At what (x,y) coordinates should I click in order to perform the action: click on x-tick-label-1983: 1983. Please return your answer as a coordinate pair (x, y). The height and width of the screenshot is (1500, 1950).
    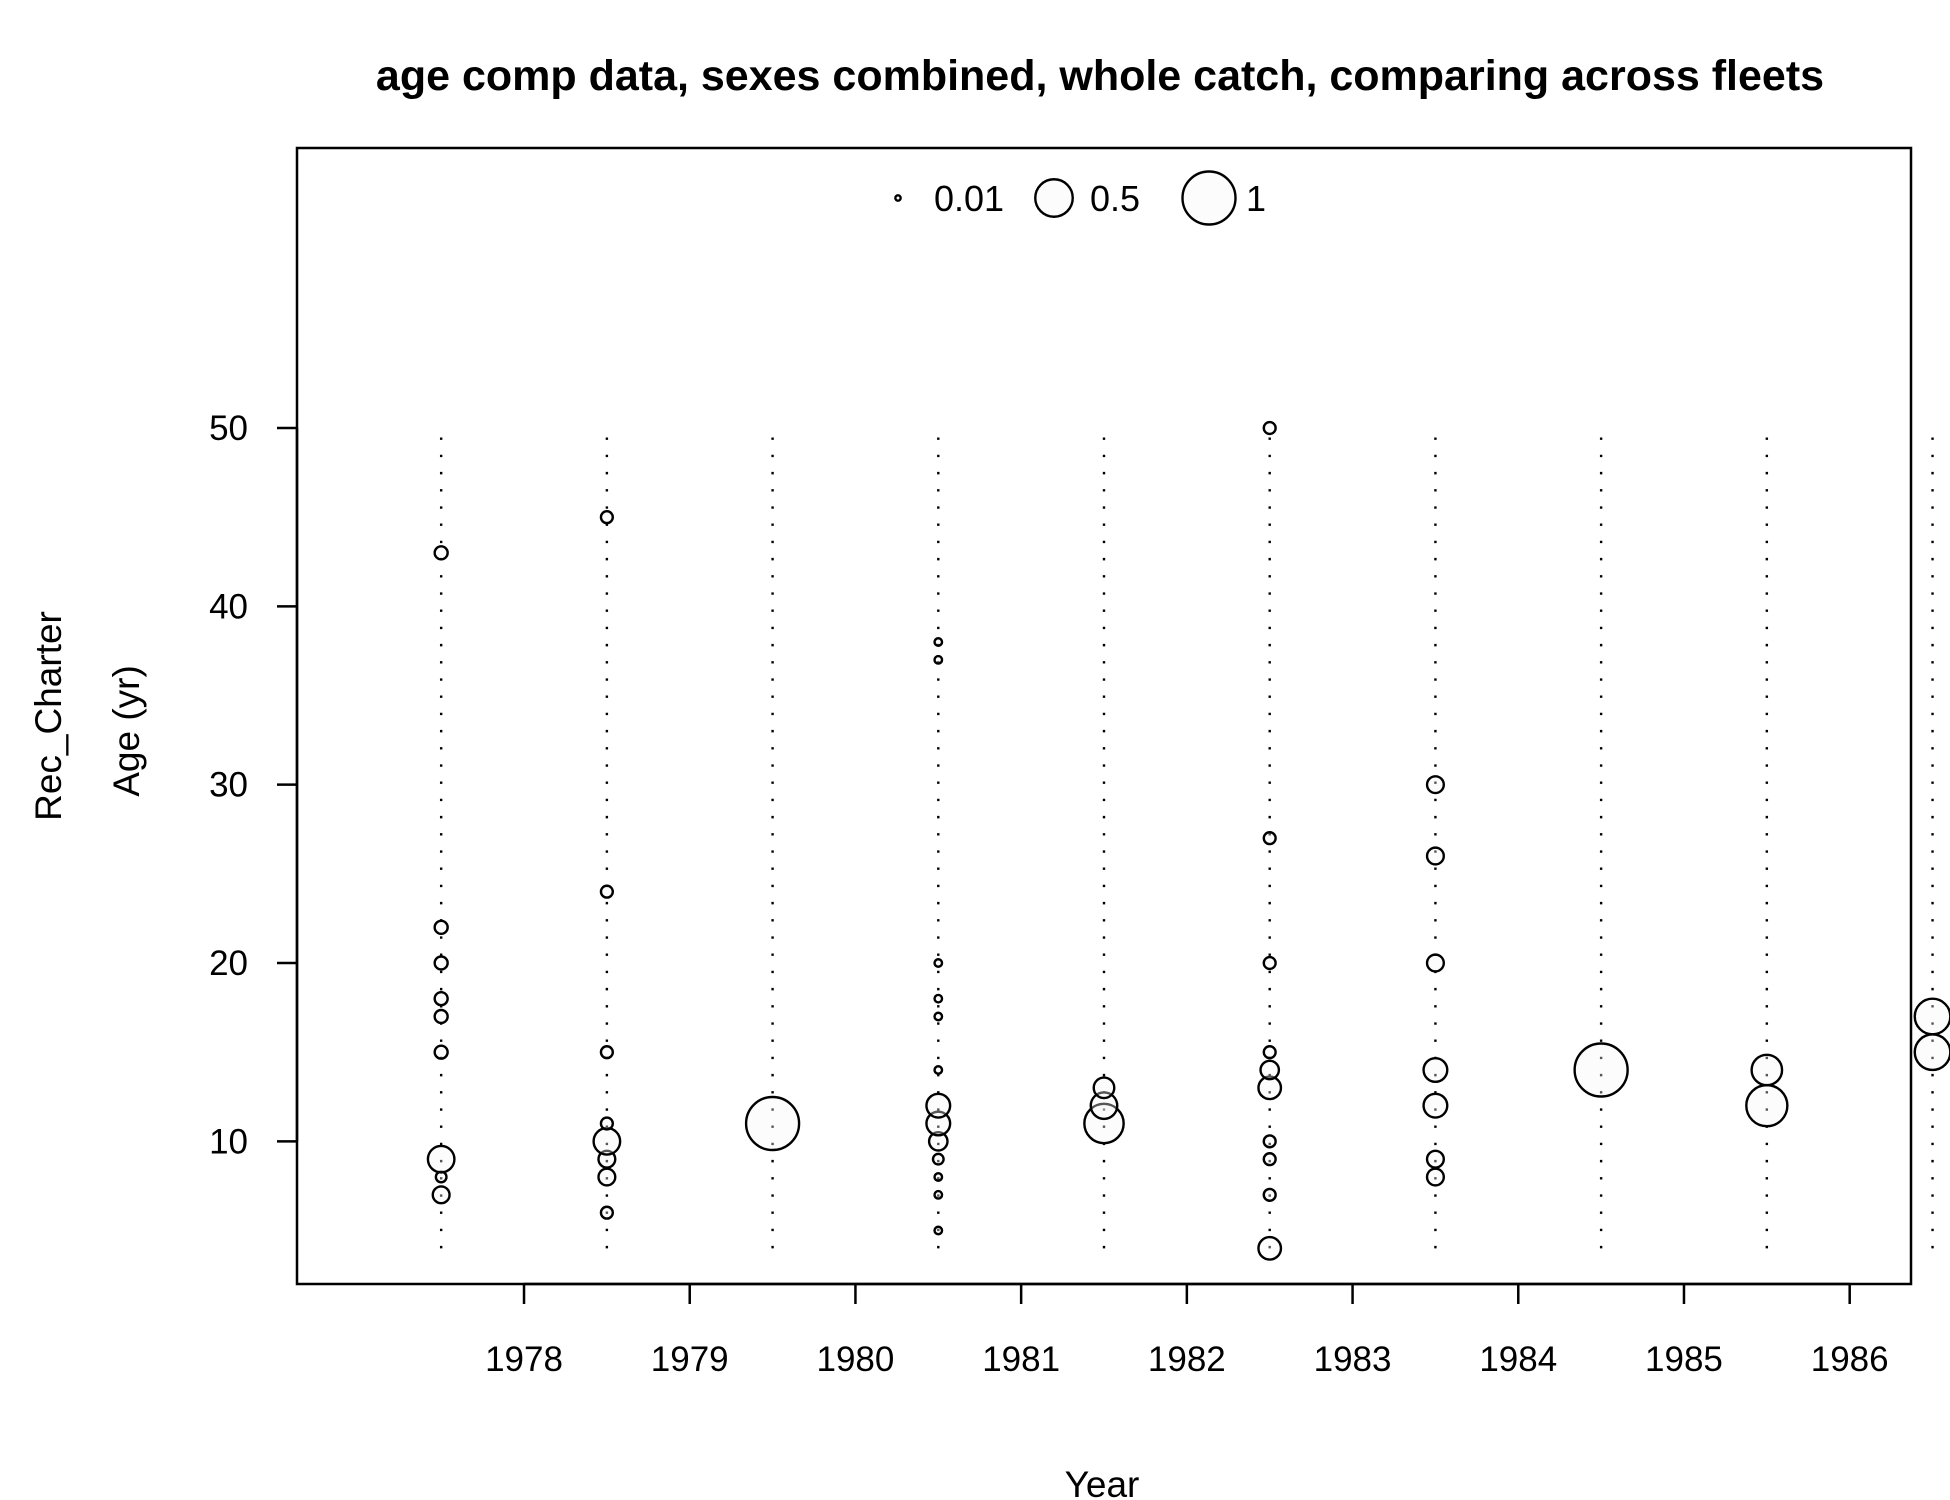
    Looking at the image, I should click on (1353, 1359).